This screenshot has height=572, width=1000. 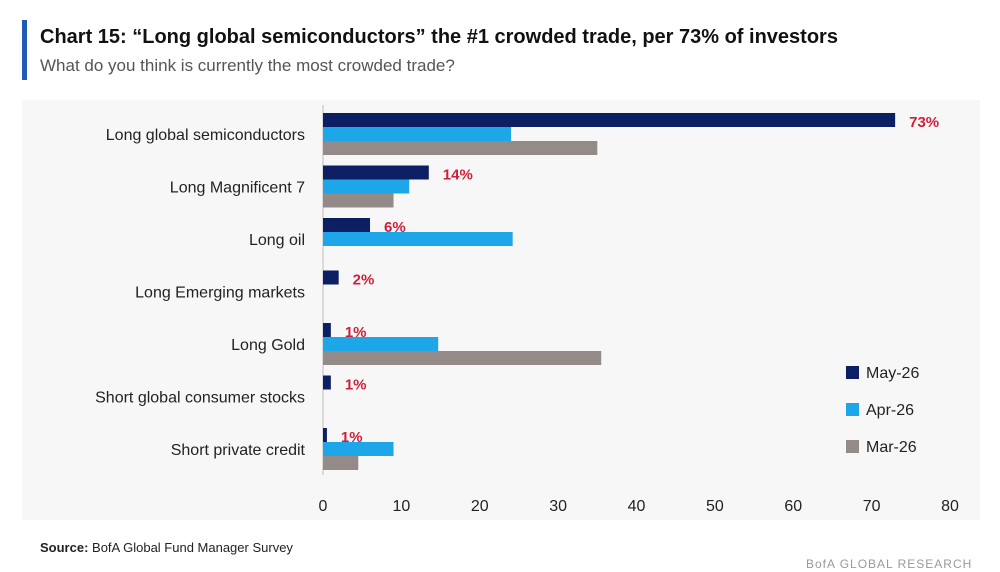 I want to click on data-label: 2%, so click(x=364, y=280).